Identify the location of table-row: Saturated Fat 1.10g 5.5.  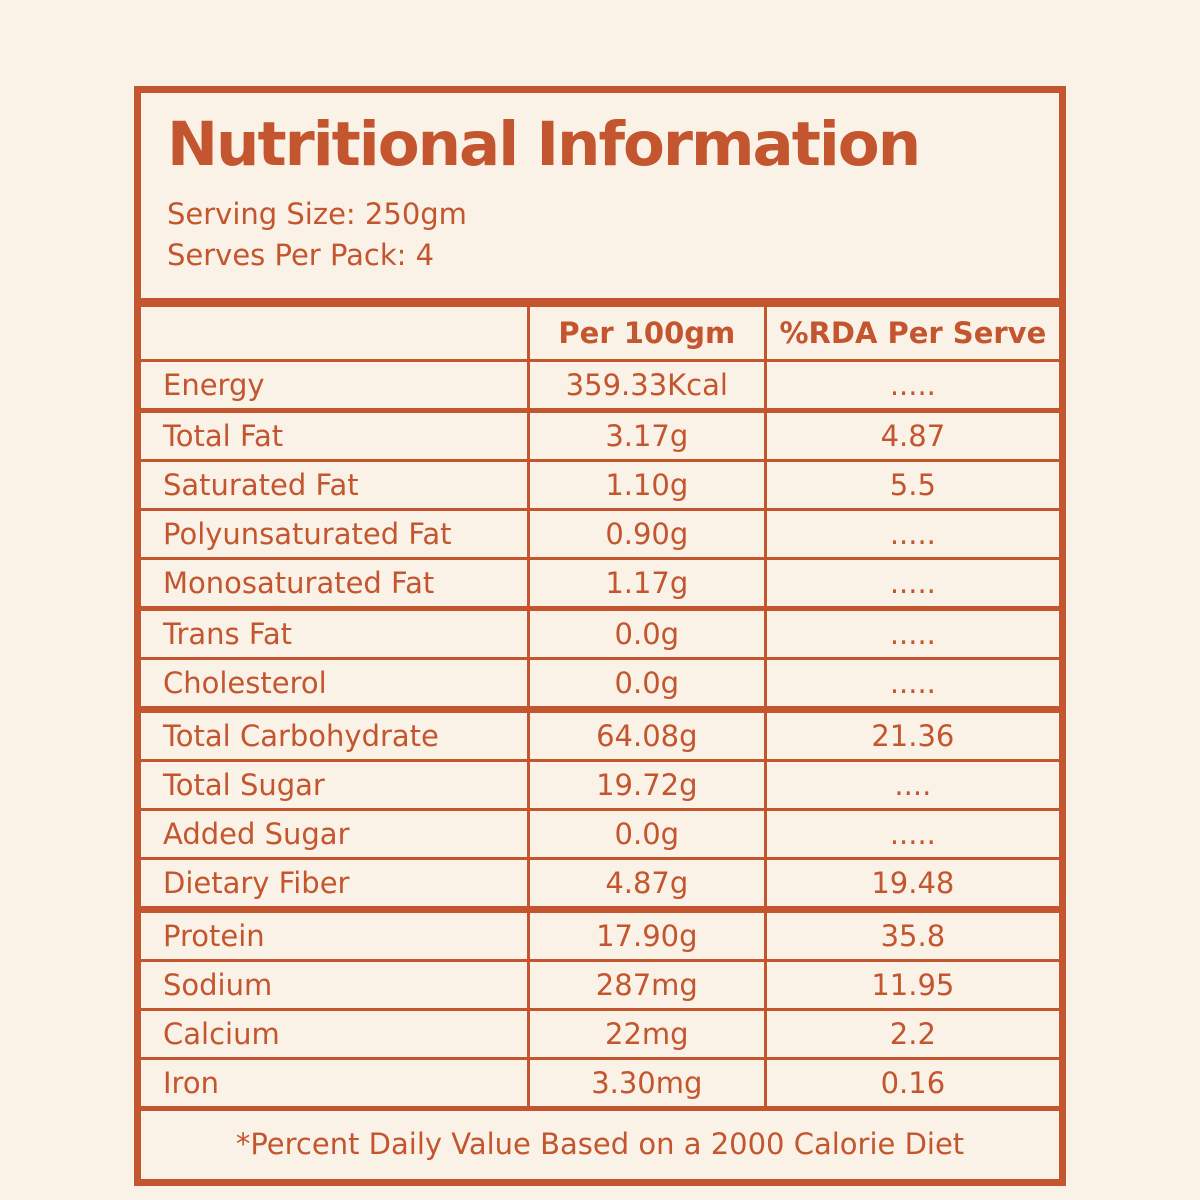
(600, 485).